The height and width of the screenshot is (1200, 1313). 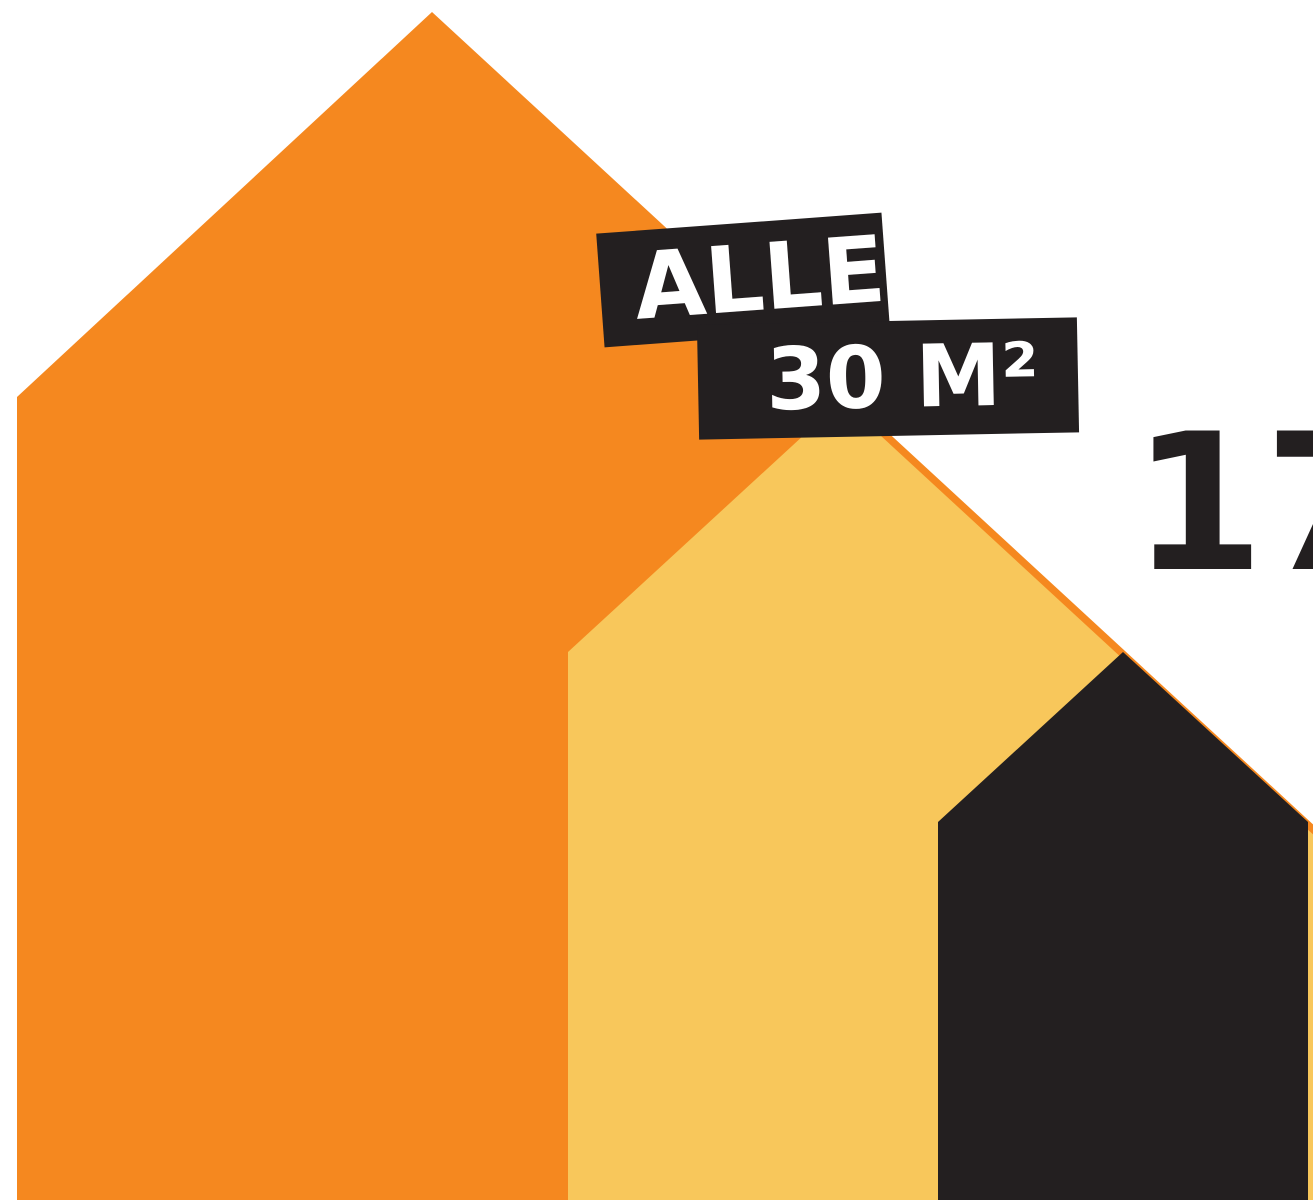 I want to click on big-number: 17, so click(x=1222, y=503).